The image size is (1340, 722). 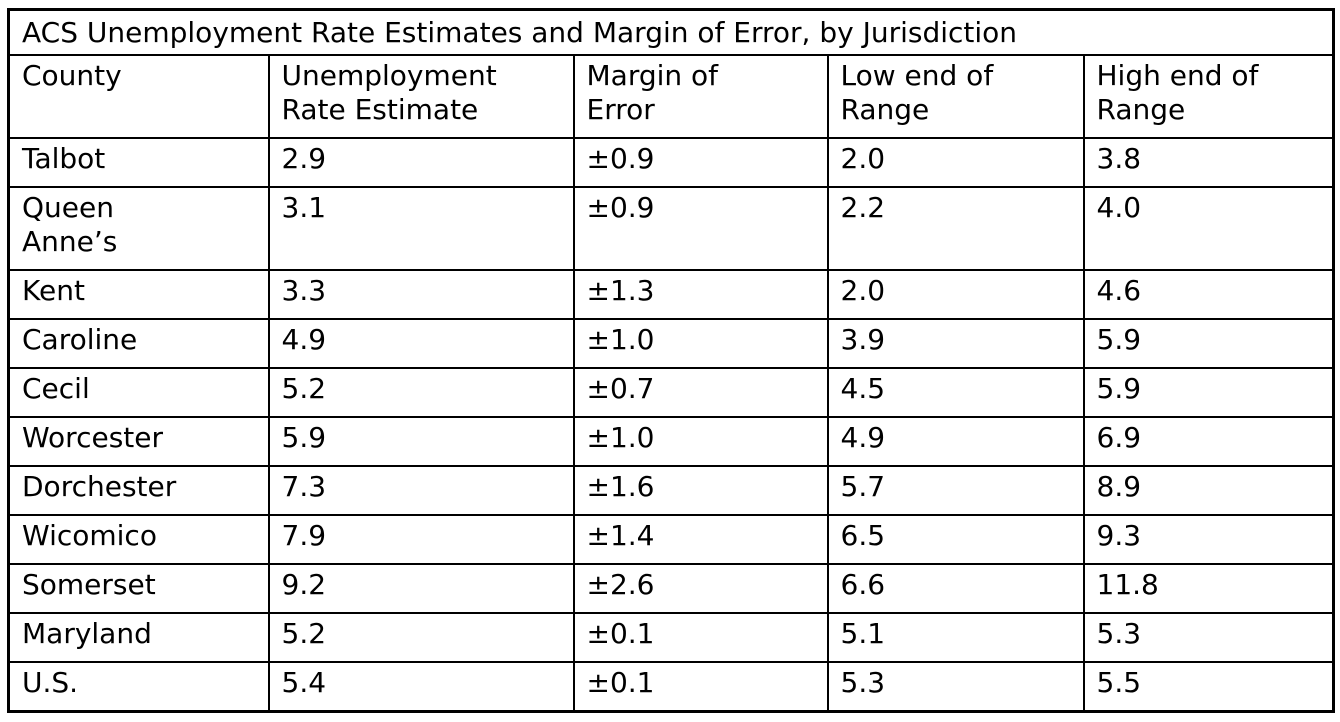 What do you see at coordinates (1119, 158) in the screenshot?
I see `cell-text: 3.8` at bounding box center [1119, 158].